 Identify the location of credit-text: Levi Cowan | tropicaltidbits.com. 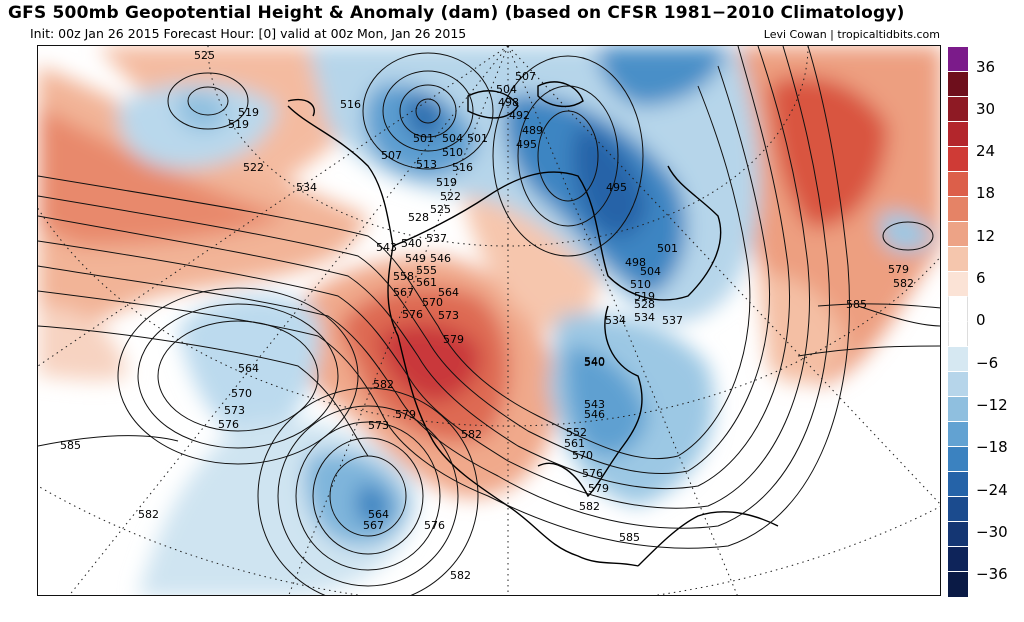
(851, 34).